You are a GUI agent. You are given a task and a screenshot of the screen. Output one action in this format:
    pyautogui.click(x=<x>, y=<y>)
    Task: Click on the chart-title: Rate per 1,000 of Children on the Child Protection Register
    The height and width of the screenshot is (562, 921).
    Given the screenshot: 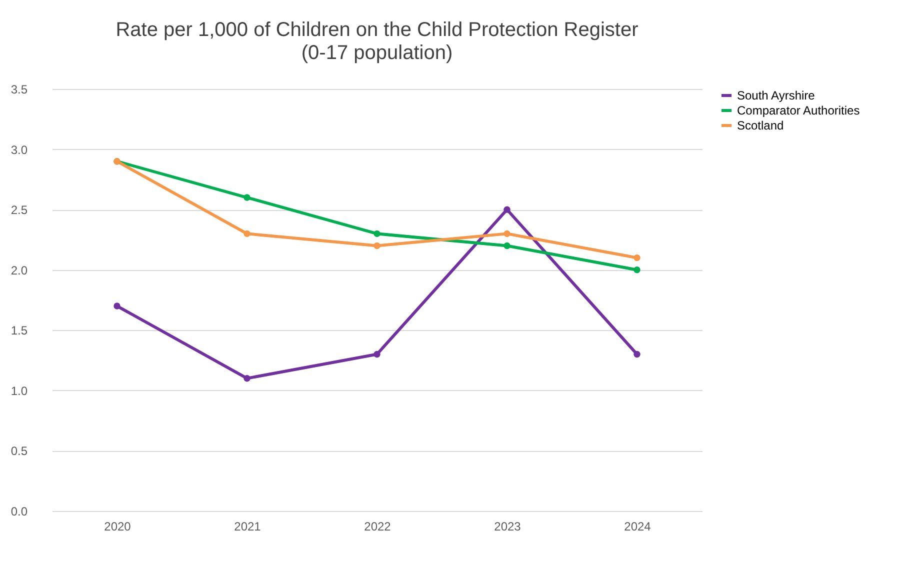 What is the action you would take?
    pyautogui.click(x=377, y=30)
    